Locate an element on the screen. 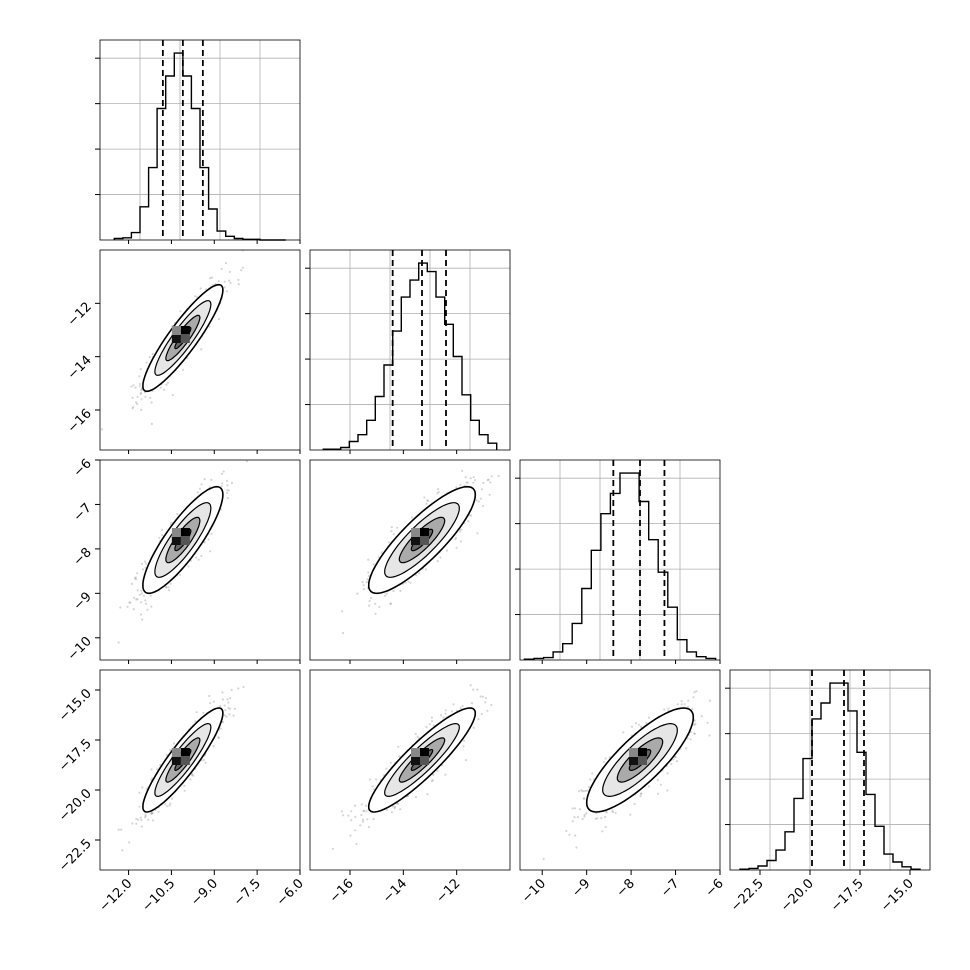 This screenshot has width=970, height=970. y-tick-label: −17.5 is located at coordinates (75, 755).